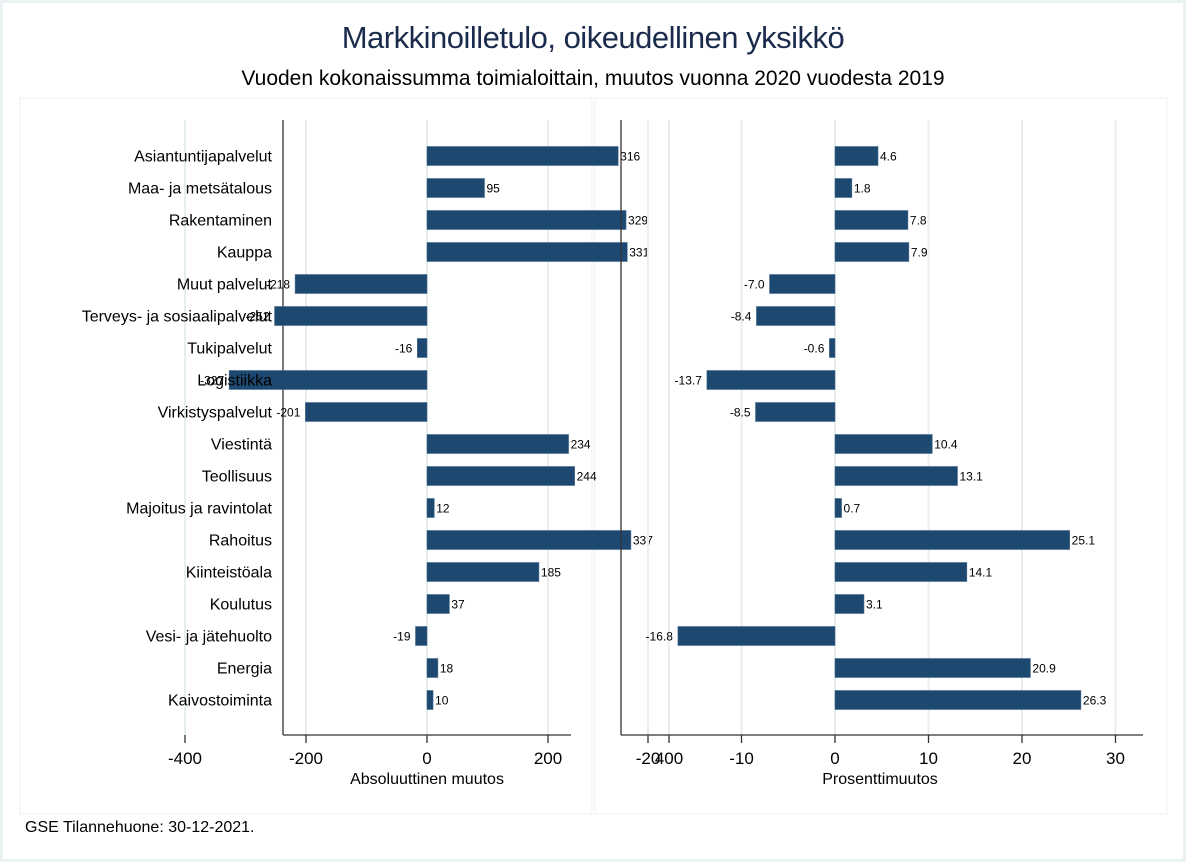 This screenshot has height=862, width=1186. Describe the element at coordinates (814, 349) in the screenshot. I see `right-value-label: -0.6` at that location.